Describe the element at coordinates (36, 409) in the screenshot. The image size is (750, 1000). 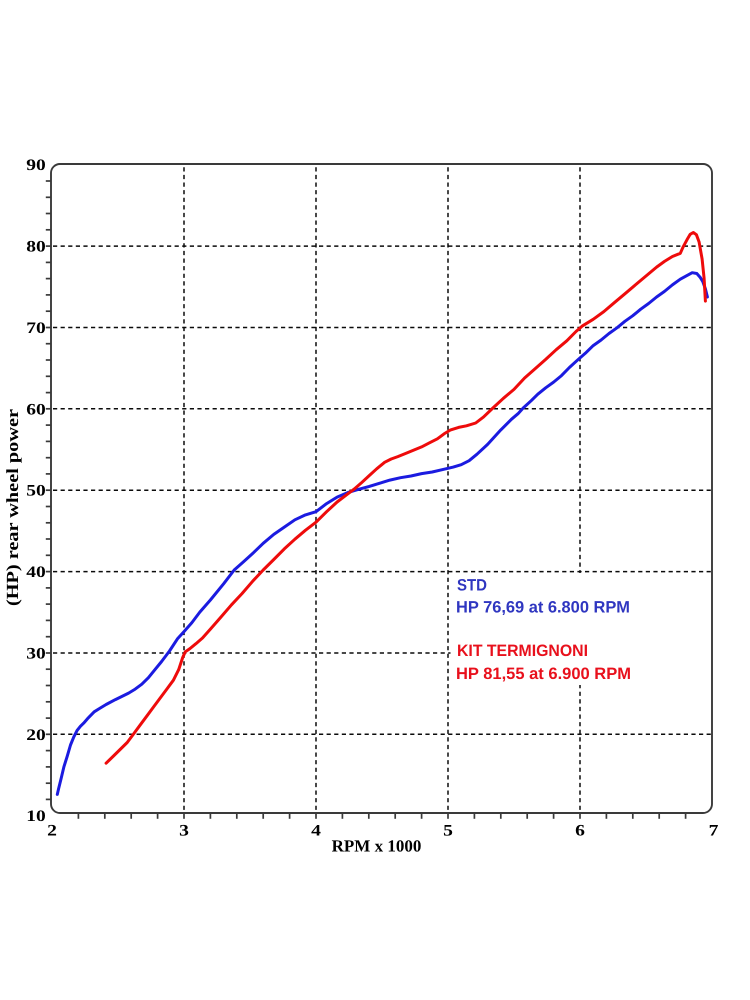
I see `svg-text: 60` at that location.